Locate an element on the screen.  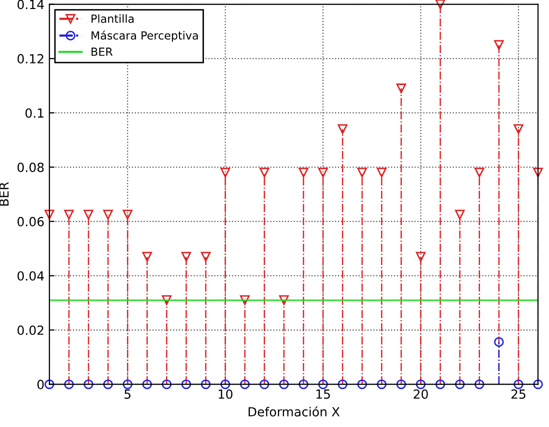
x-tick-label: 20 is located at coordinates (421, 394).